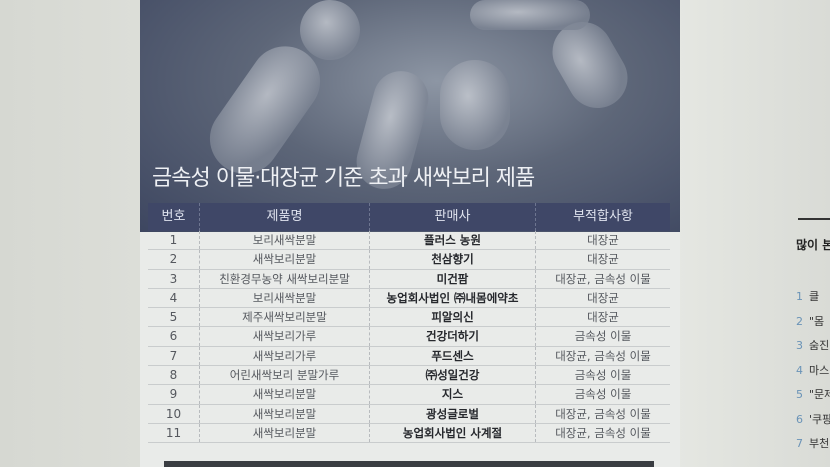 This screenshot has width=830, height=467. What do you see at coordinates (174, 278) in the screenshot?
I see `row-number: 3` at bounding box center [174, 278].